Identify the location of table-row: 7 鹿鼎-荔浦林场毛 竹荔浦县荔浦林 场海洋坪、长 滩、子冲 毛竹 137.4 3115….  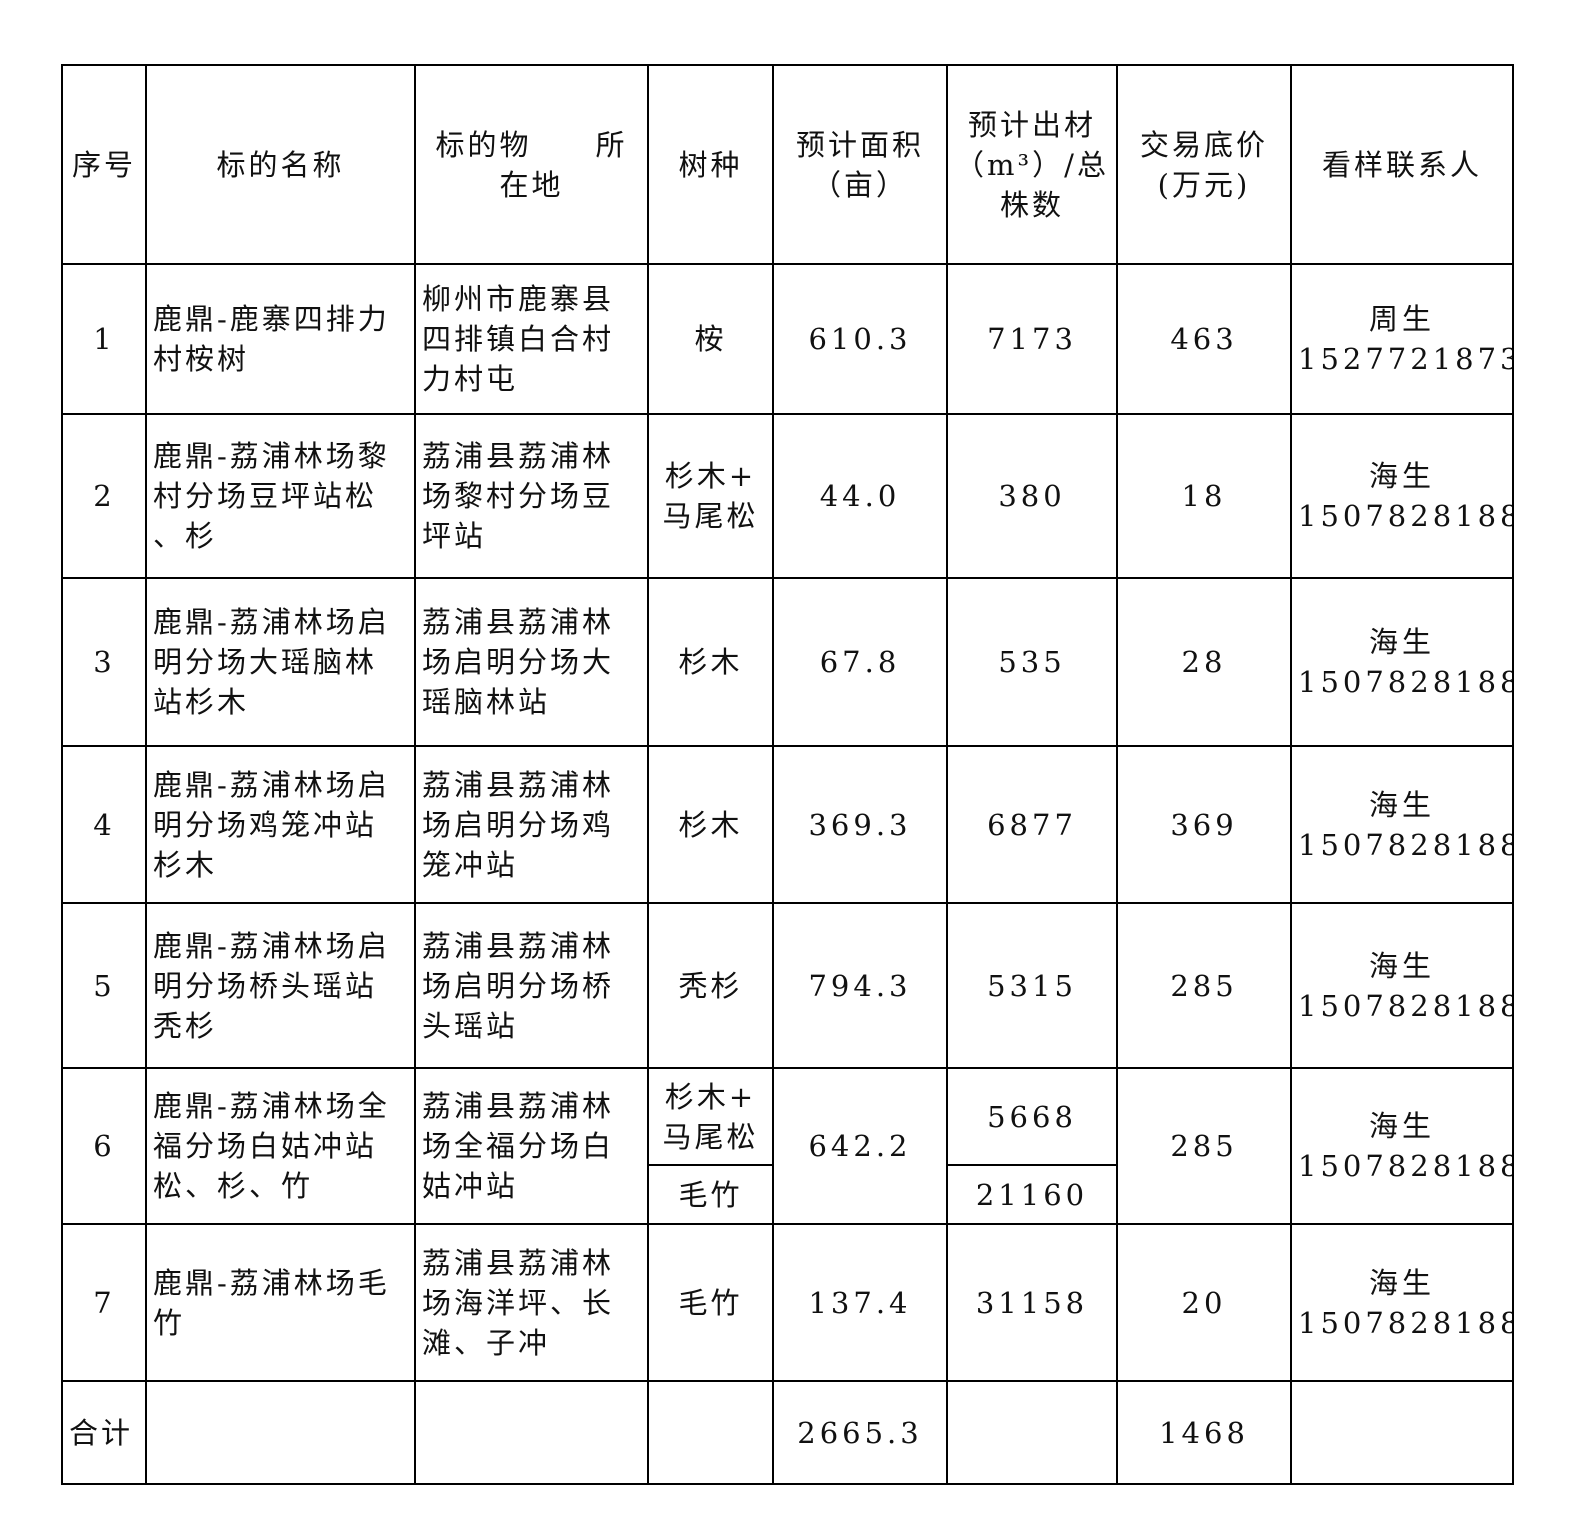
(787, 1302).